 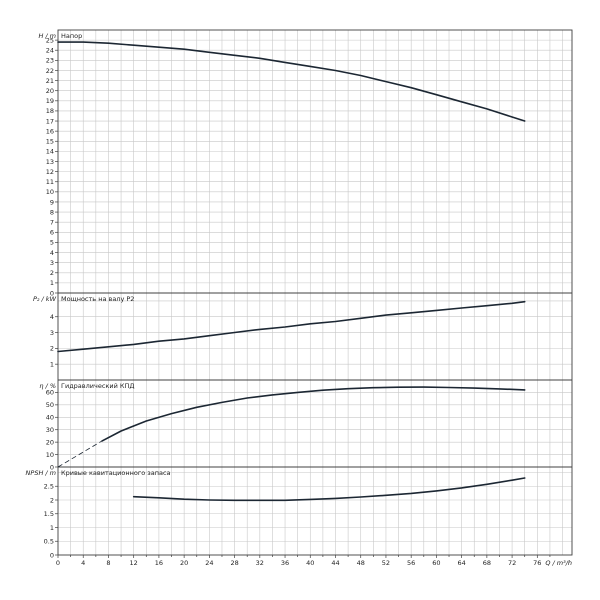 What do you see at coordinates (108, 563) in the screenshot?
I see `x-tick-label: 8` at bounding box center [108, 563].